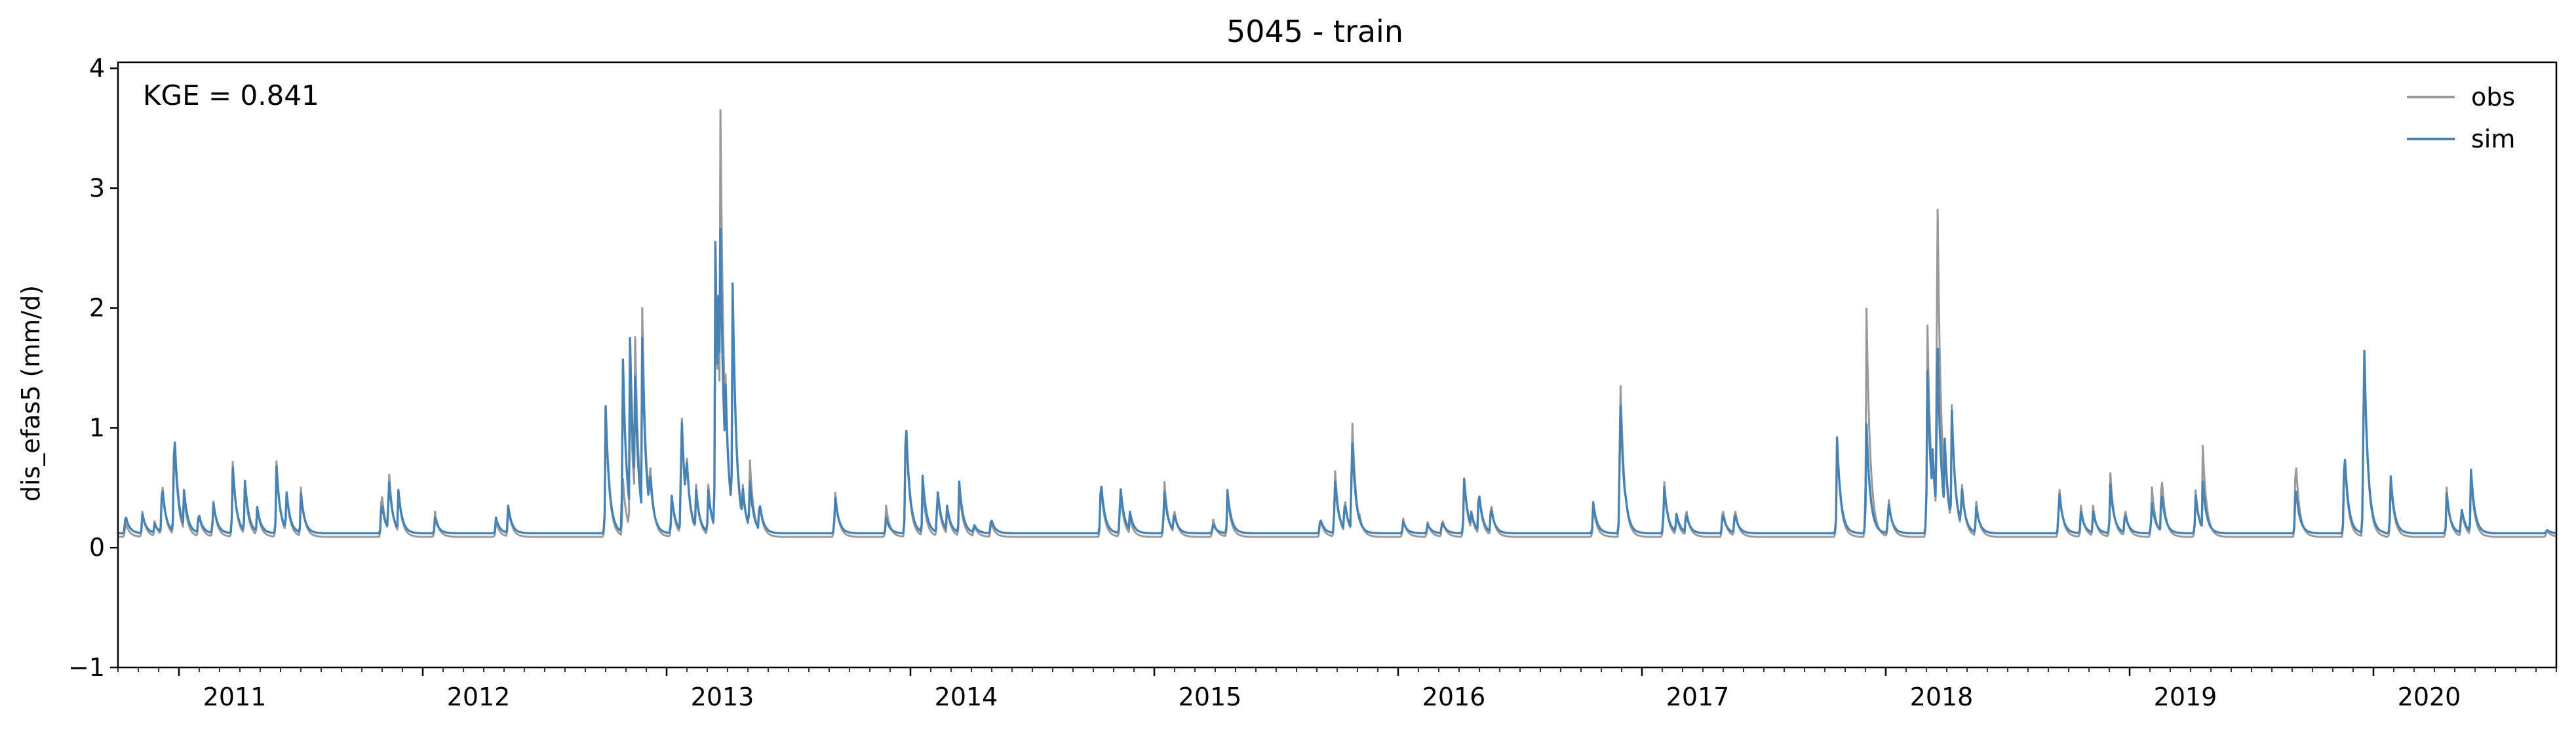  Describe the element at coordinates (1210, 697) in the screenshot. I see `x-tick-label: 2015` at that location.